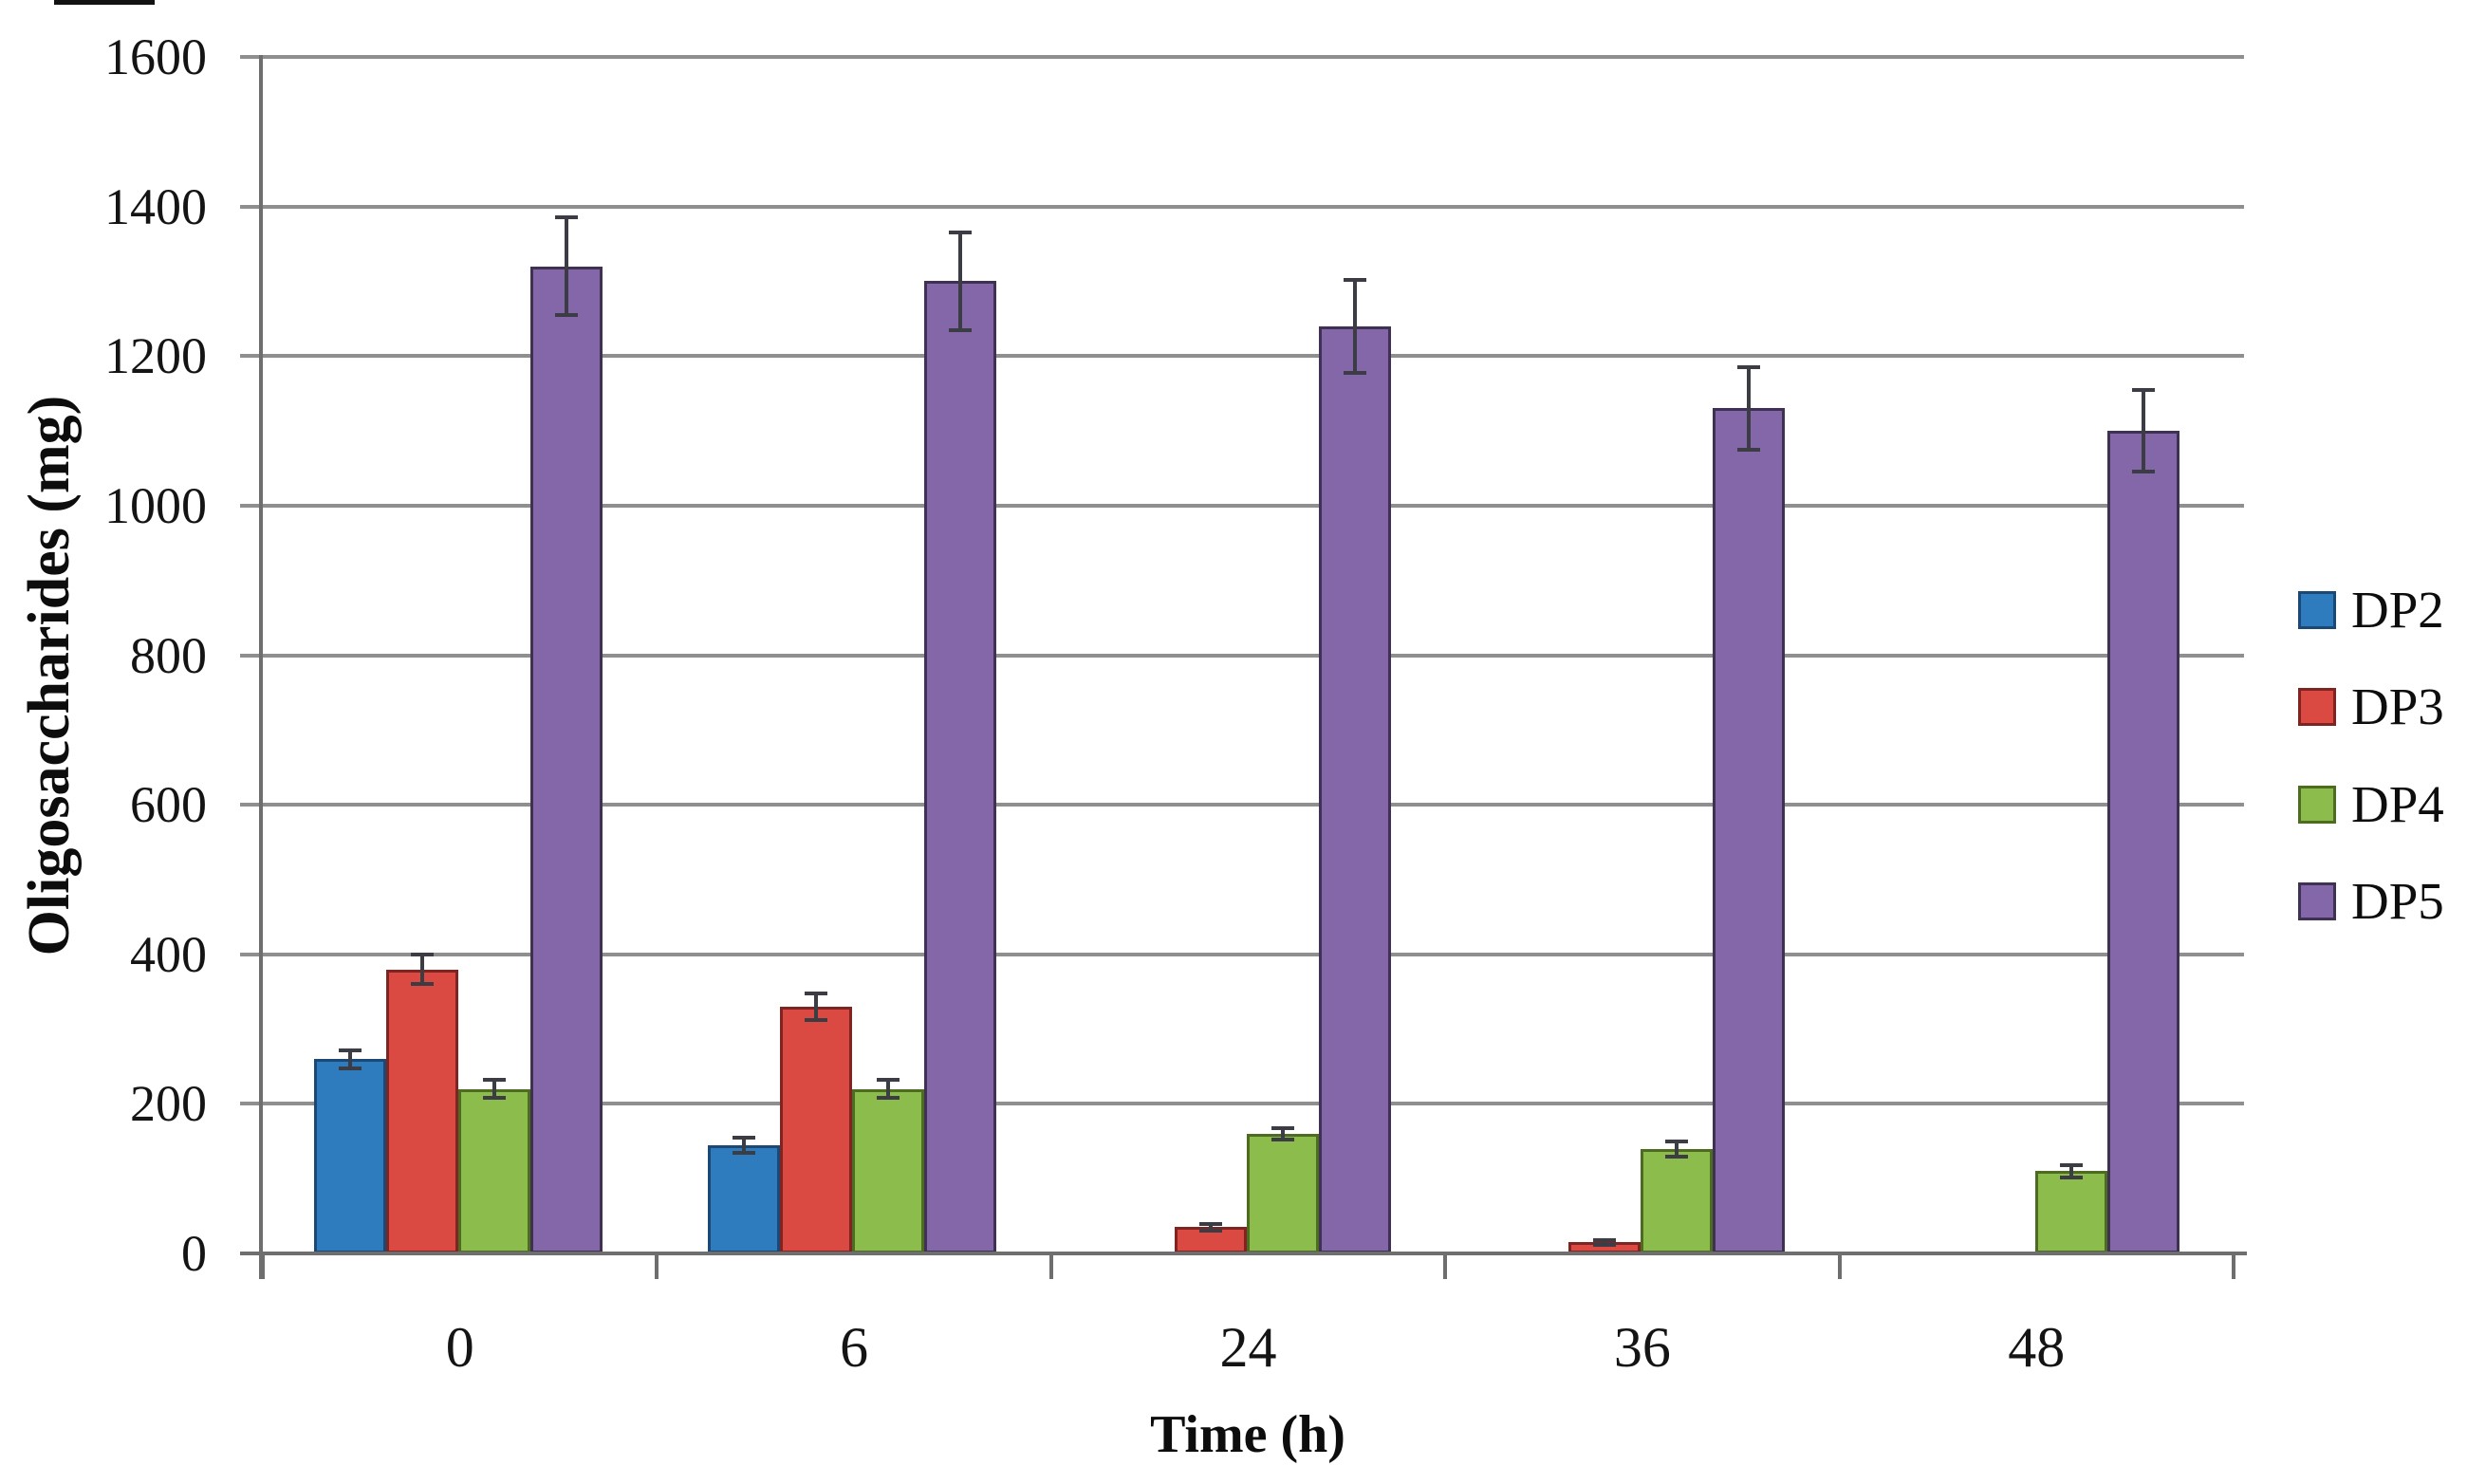 This screenshot has height=1484, width=2467. I want to click on legend-swatch-dp3-icon, so click(2317, 707).